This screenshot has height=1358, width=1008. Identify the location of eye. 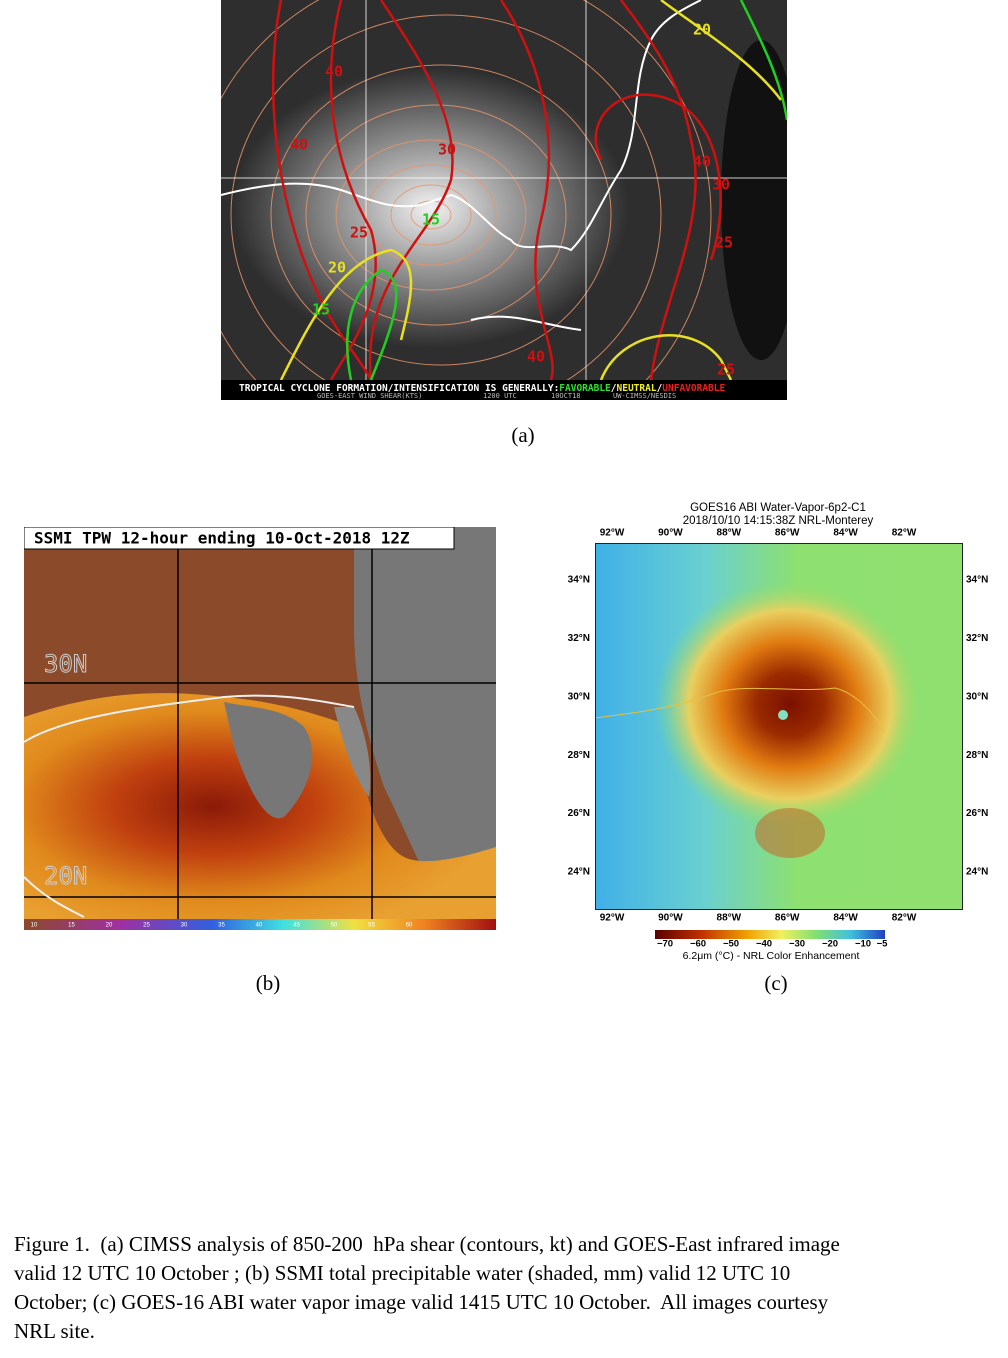
(783, 715).